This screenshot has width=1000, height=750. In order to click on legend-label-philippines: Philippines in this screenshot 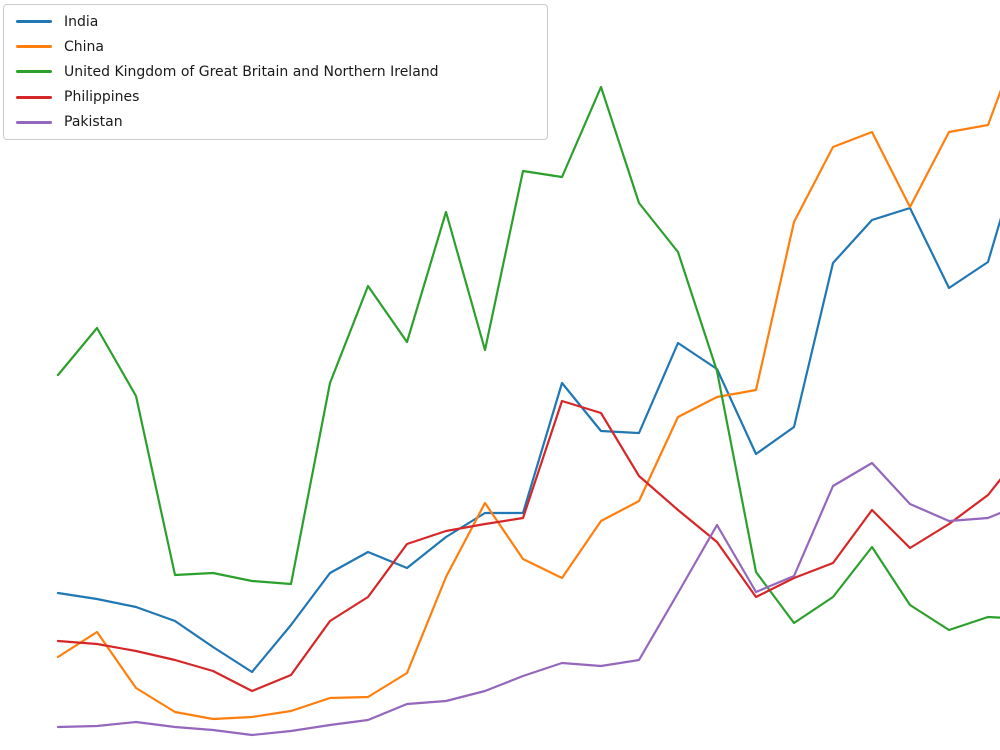, I will do `click(102, 97)`.